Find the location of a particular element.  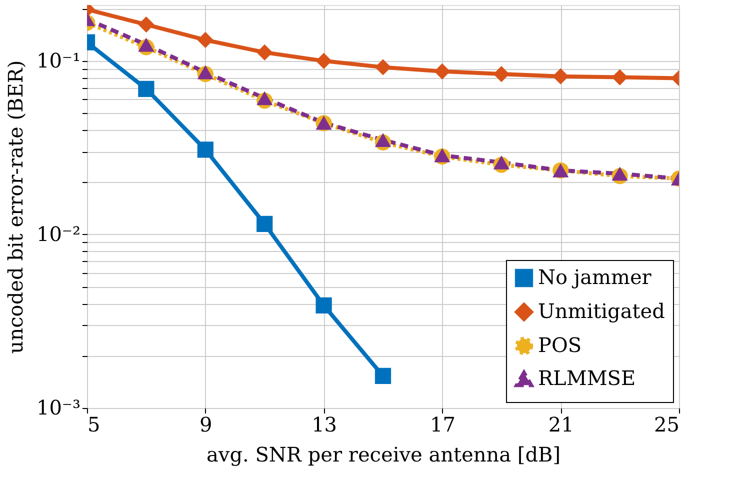

y-tick-label: 10⁻¹ is located at coordinates (58, 60).